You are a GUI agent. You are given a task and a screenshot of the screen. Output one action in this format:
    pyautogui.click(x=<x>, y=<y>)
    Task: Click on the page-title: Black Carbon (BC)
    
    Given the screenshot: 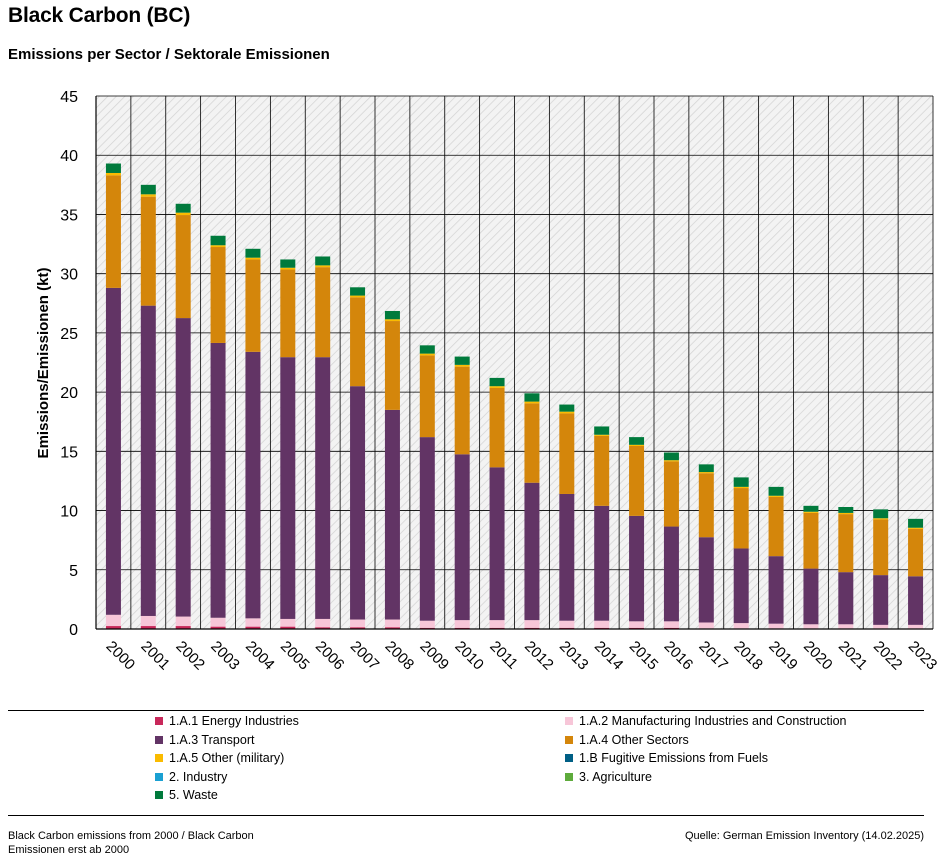 What is the action you would take?
    pyautogui.click(x=99, y=15)
    